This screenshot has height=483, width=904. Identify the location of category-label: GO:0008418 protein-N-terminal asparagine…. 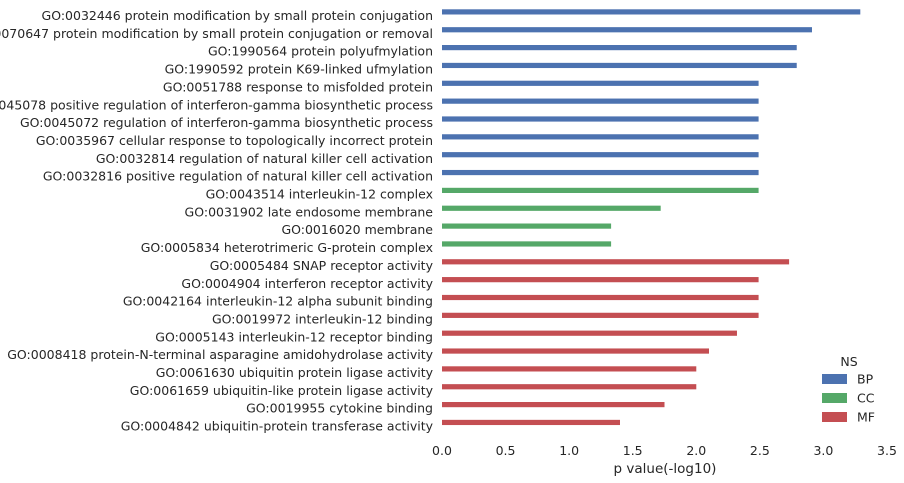
(220, 354).